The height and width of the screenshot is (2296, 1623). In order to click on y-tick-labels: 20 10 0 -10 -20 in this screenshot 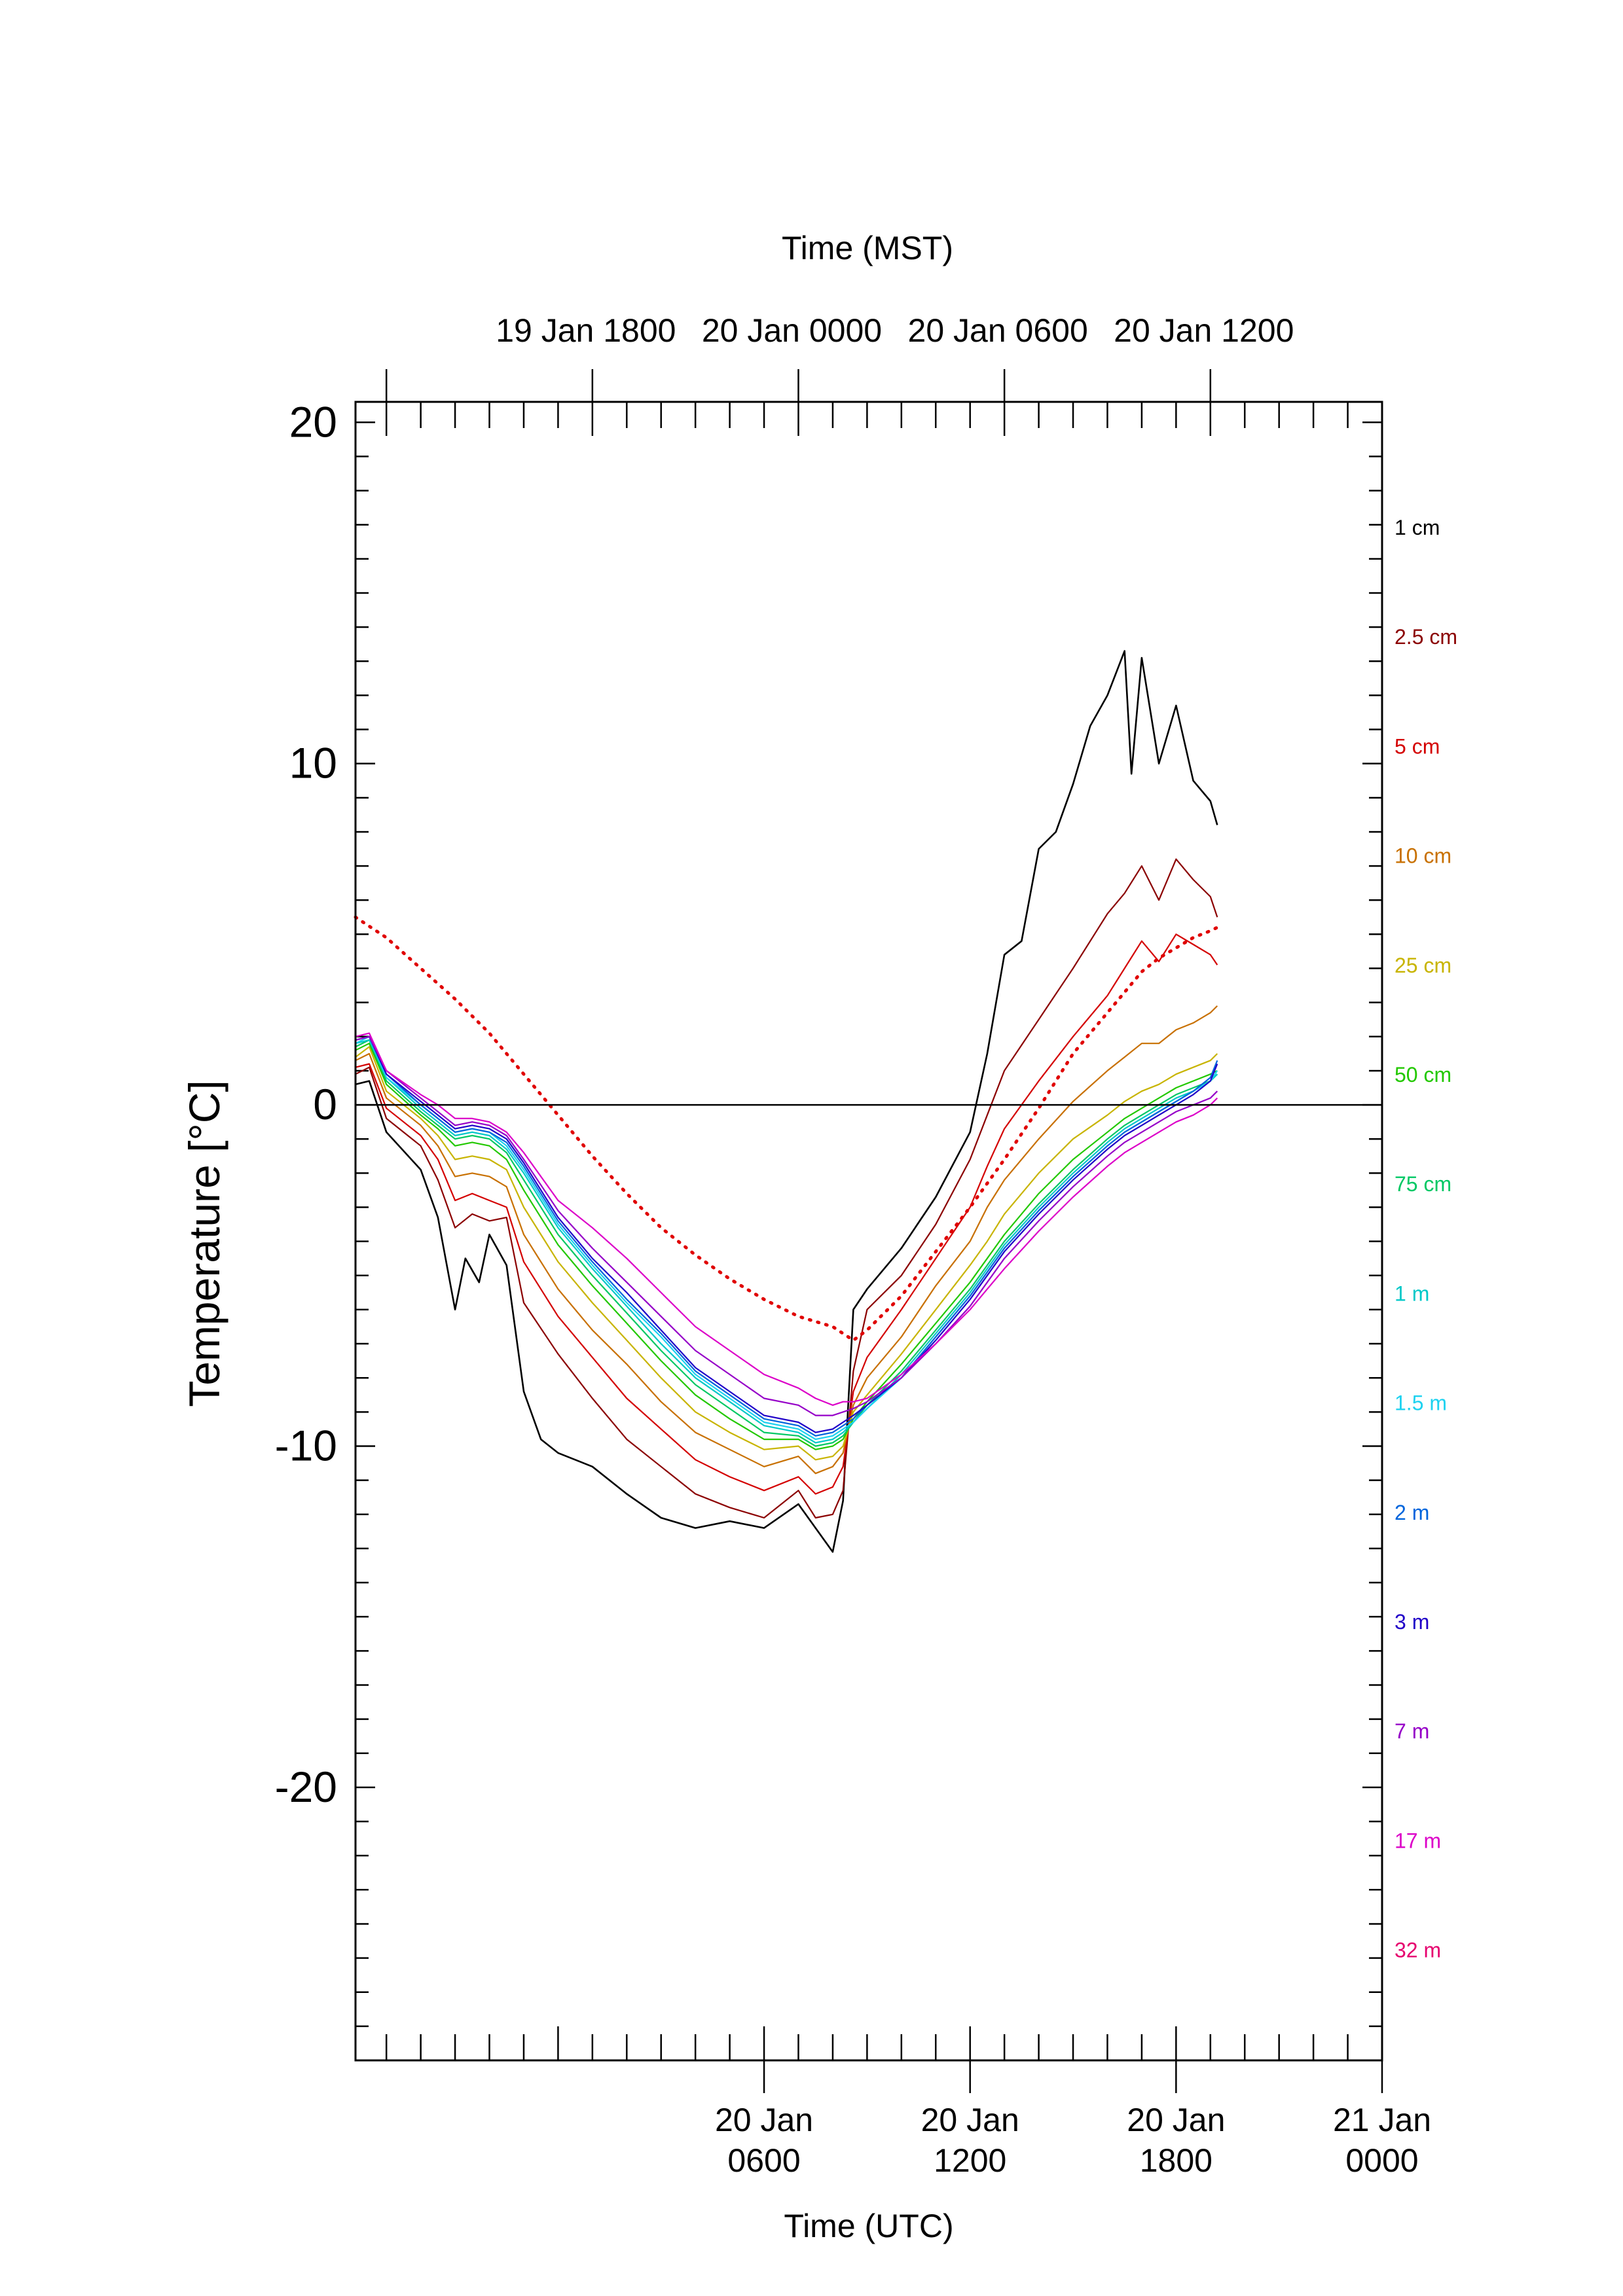, I will do `click(306, 1104)`.